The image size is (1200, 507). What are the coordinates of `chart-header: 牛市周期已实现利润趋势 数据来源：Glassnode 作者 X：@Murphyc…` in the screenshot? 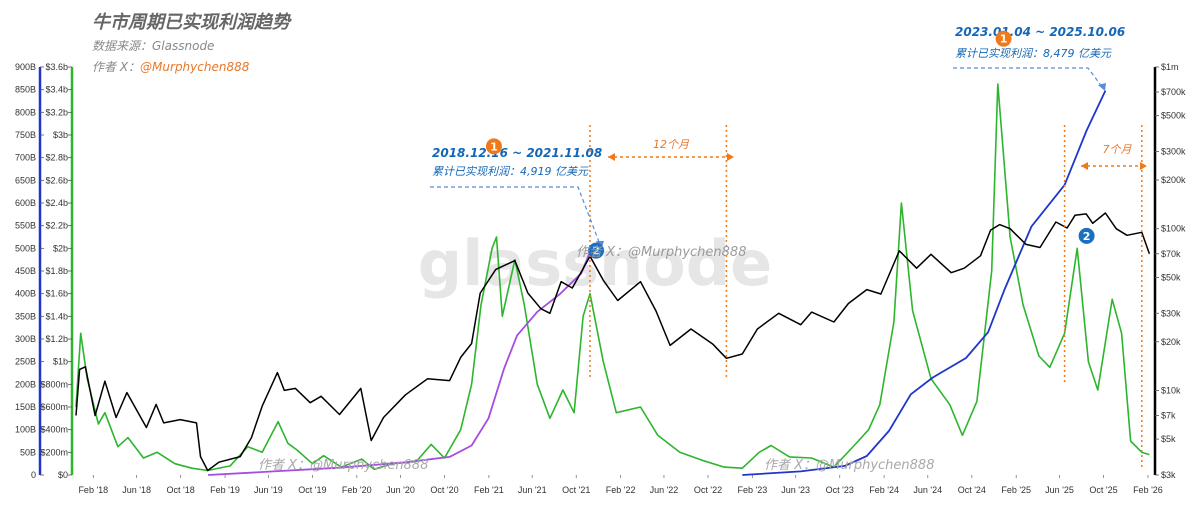 It's located at (192, 43).